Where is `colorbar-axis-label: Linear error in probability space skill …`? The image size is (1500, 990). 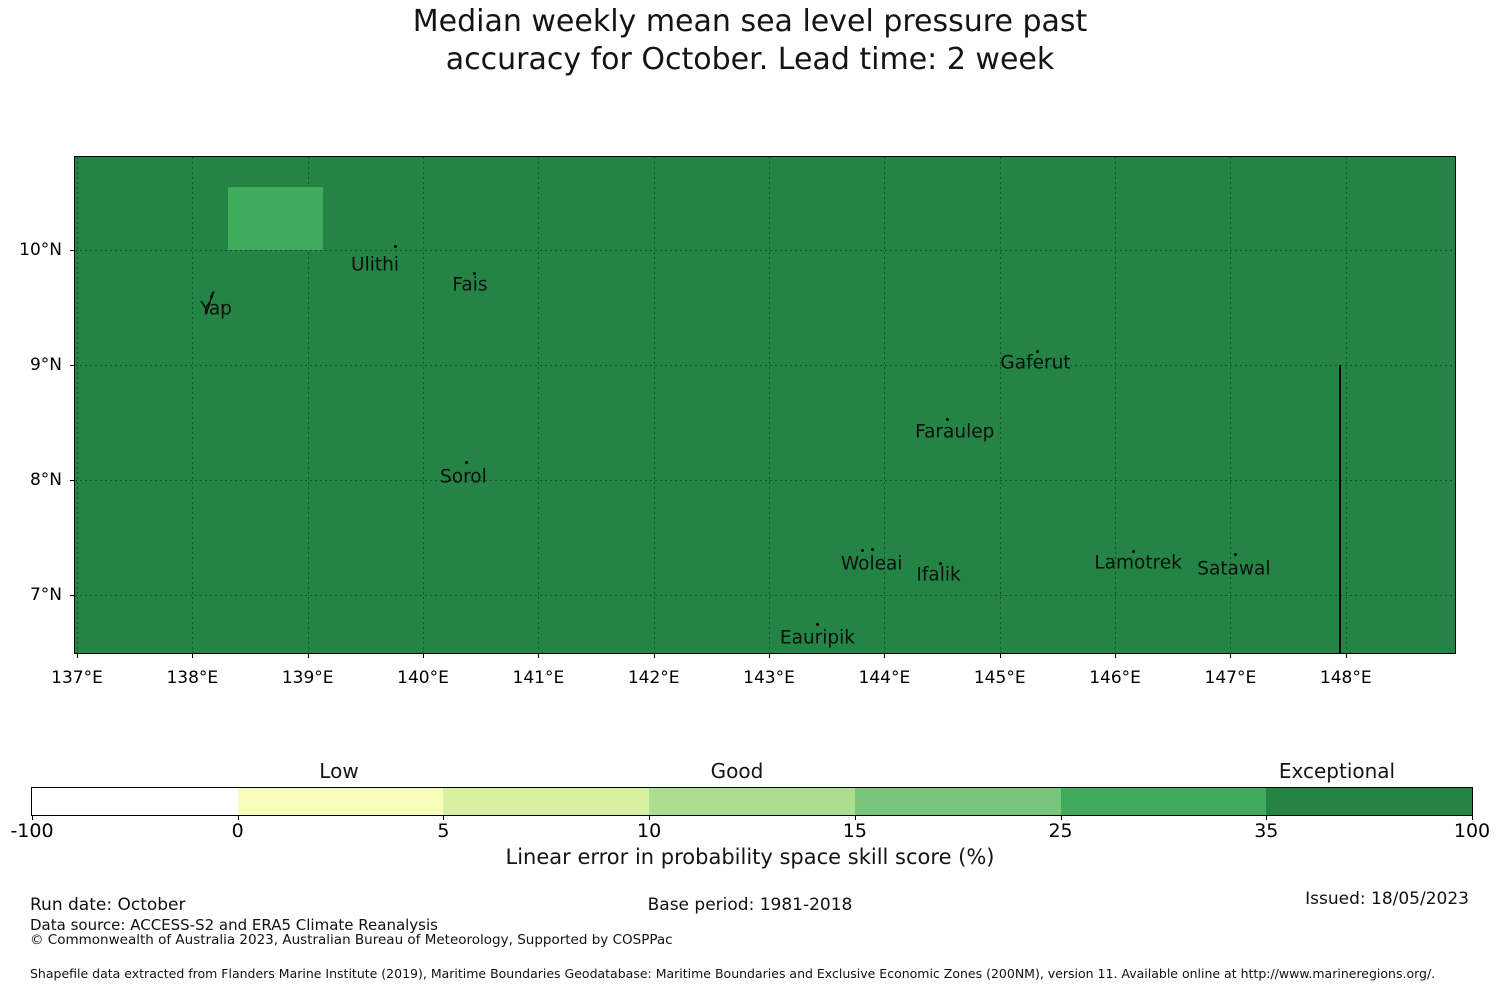
colorbar-axis-label: Linear error in probability space skill … is located at coordinates (750, 857).